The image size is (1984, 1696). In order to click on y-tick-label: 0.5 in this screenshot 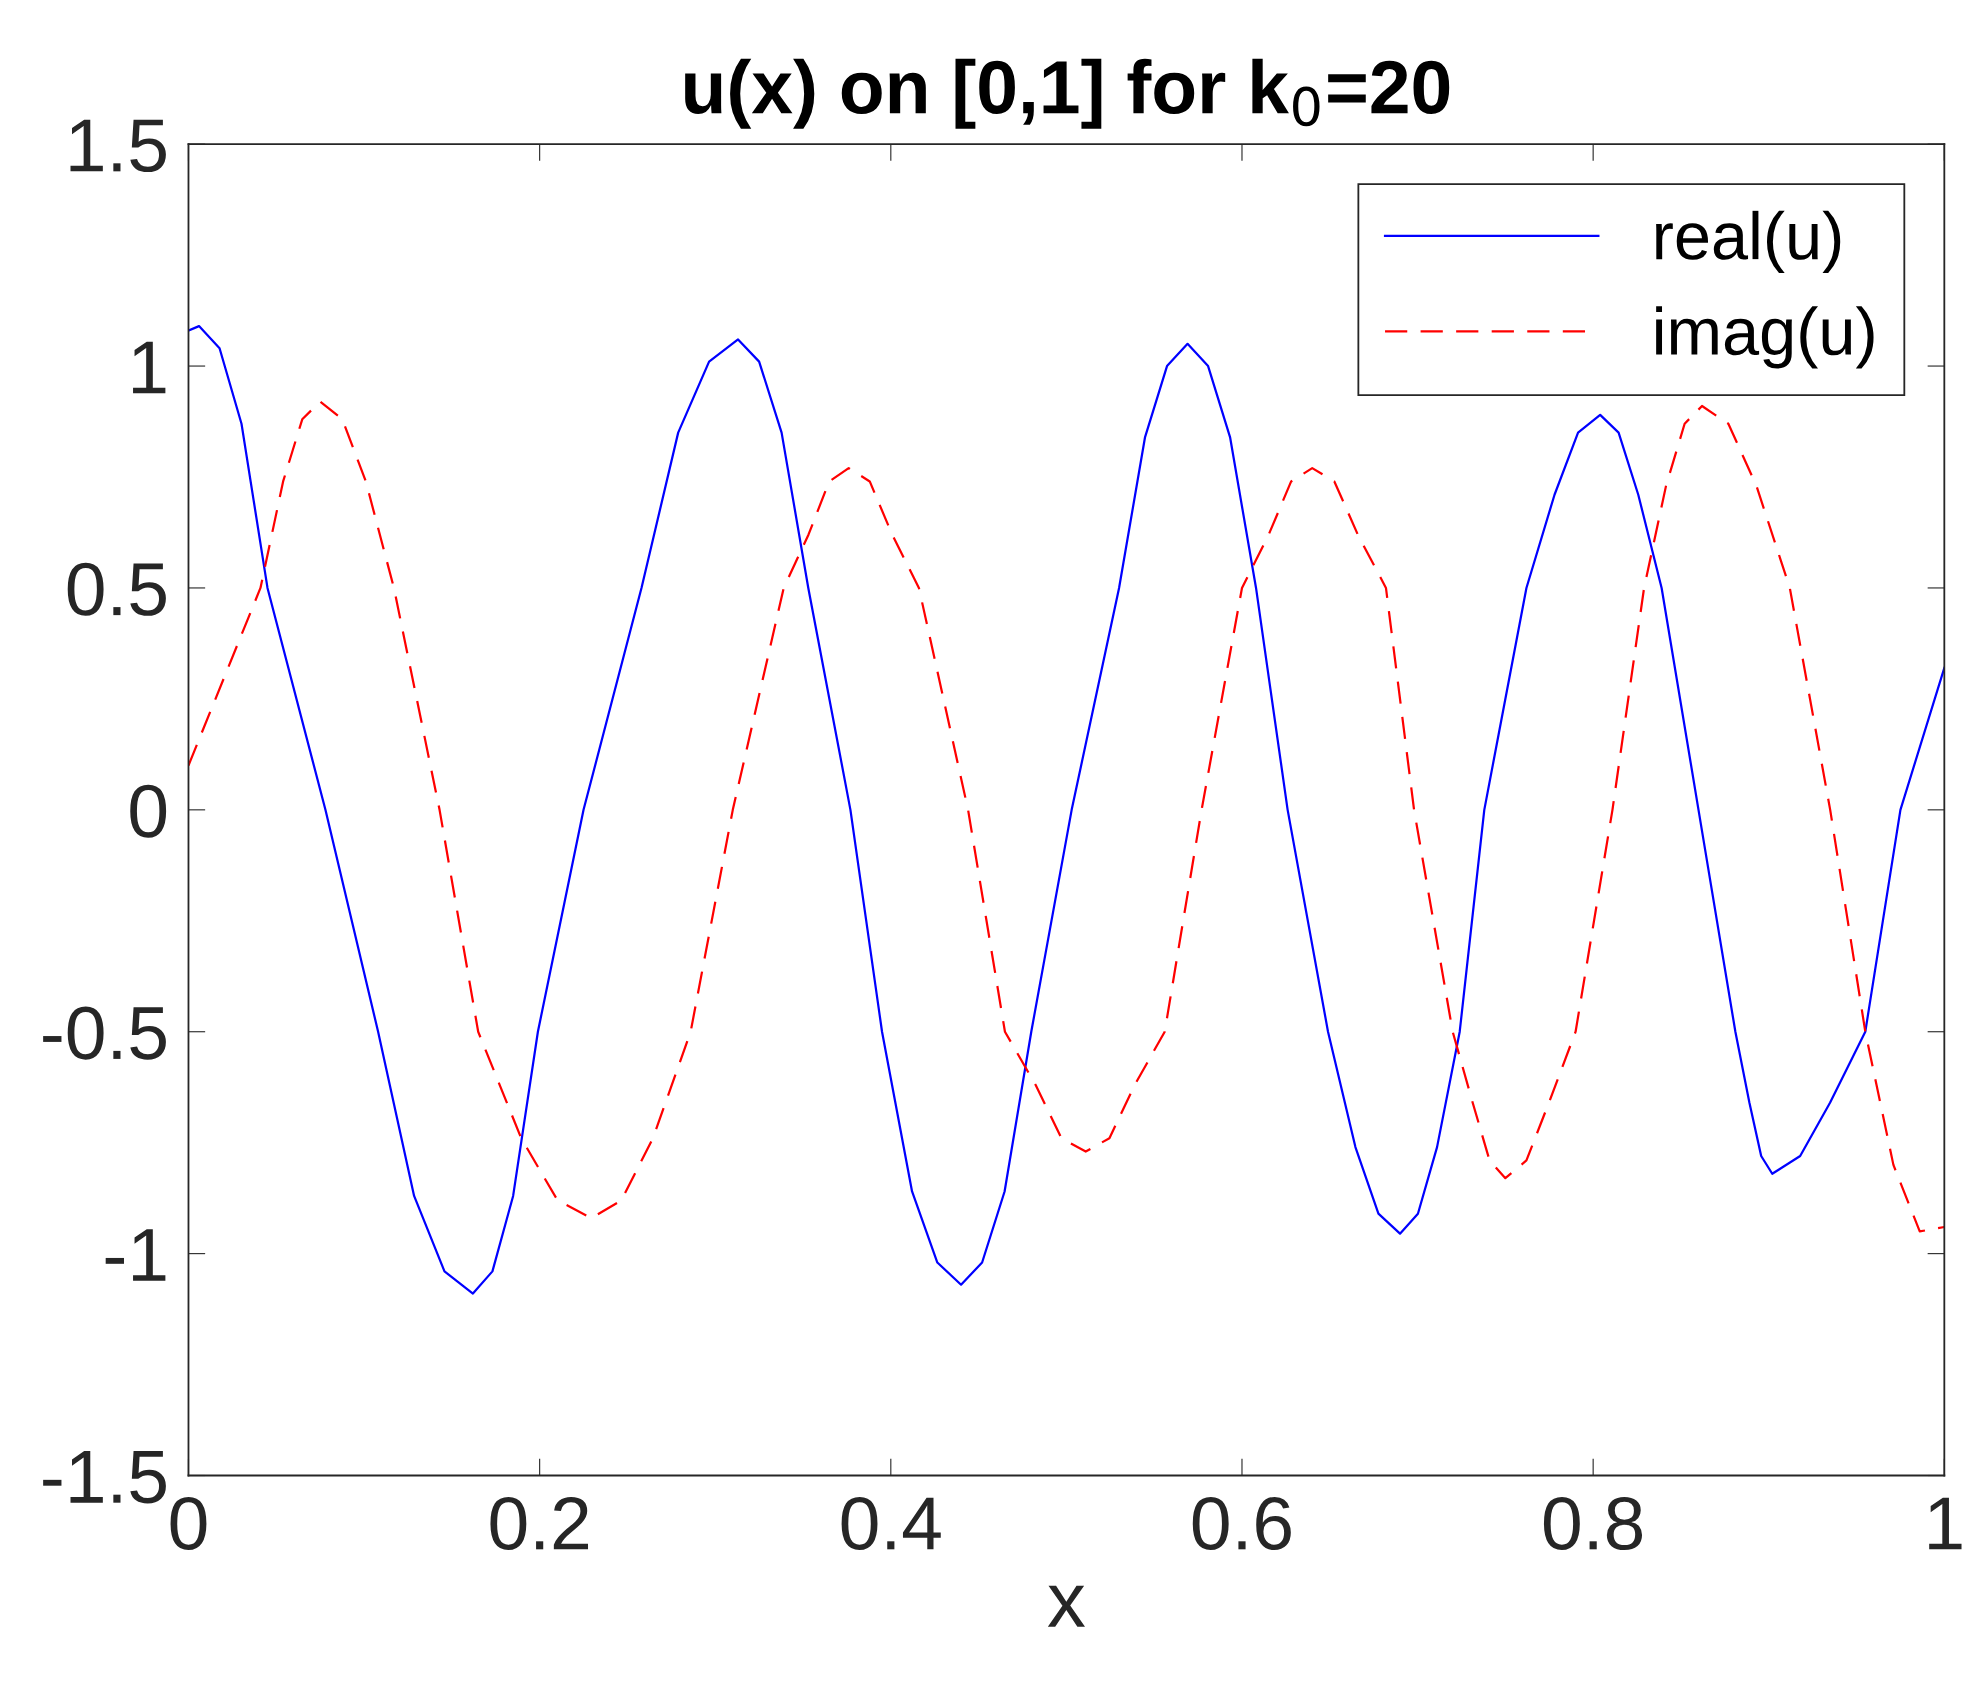, I will do `click(116, 589)`.